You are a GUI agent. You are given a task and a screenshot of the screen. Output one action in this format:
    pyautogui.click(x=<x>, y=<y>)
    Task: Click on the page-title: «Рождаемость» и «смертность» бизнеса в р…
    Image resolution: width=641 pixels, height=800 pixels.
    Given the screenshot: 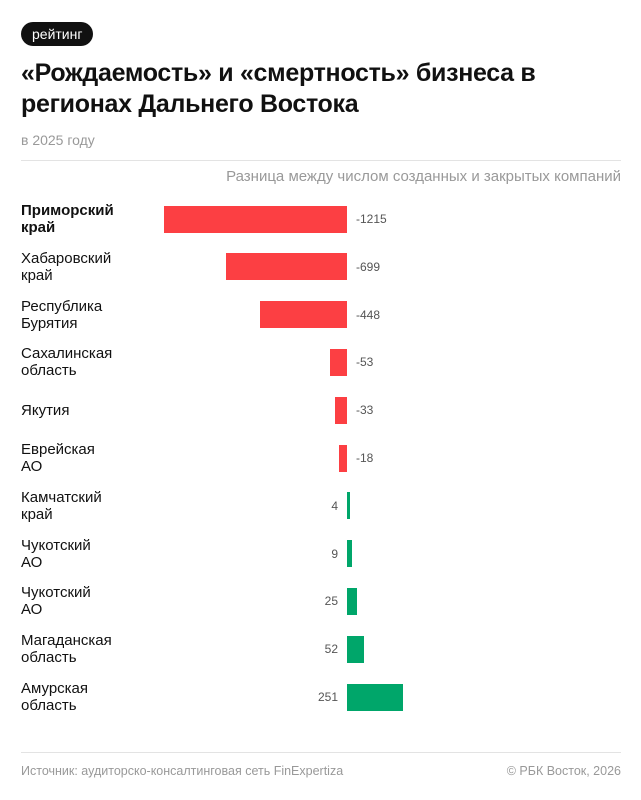 What is the action you would take?
    pyautogui.click(x=278, y=88)
    